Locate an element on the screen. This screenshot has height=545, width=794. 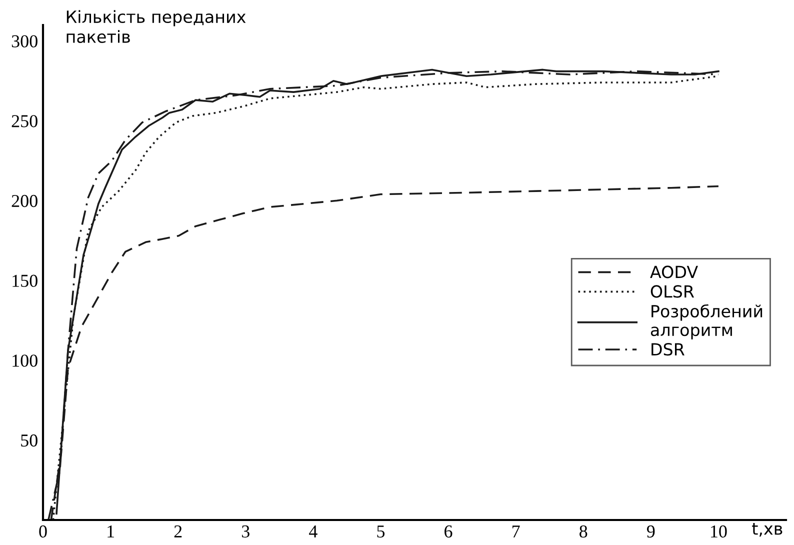
y-tick-label: 150 is located at coordinates (25, 280).